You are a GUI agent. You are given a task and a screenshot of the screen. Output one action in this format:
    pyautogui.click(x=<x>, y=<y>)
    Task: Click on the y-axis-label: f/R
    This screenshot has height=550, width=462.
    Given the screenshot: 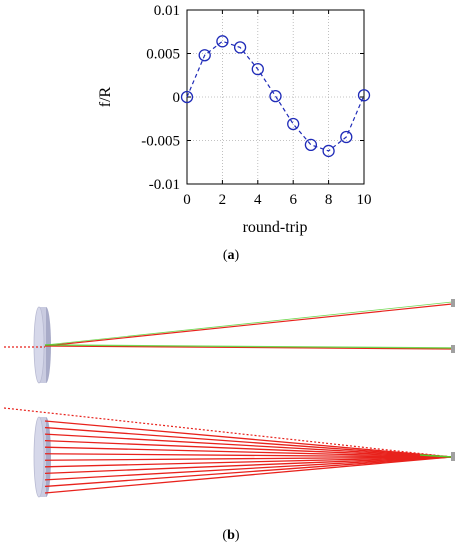 What is the action you would take?
    pyautogui.click(x=105, y=96)
    